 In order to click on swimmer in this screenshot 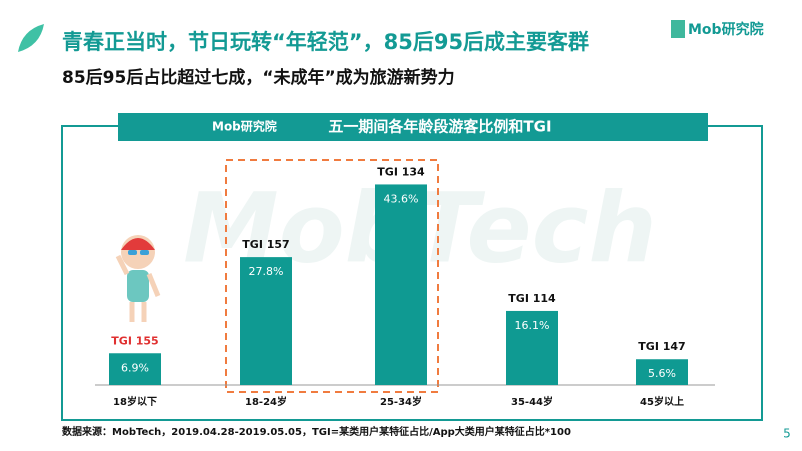, I will do `click(138, 278)`.